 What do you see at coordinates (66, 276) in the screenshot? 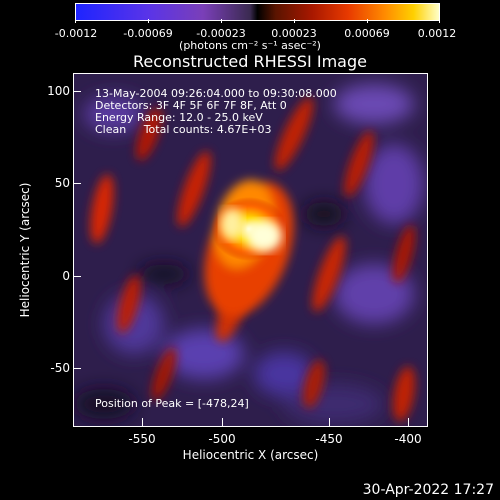
I see `y-tick-label: 0` at bounding box center [66, 276].